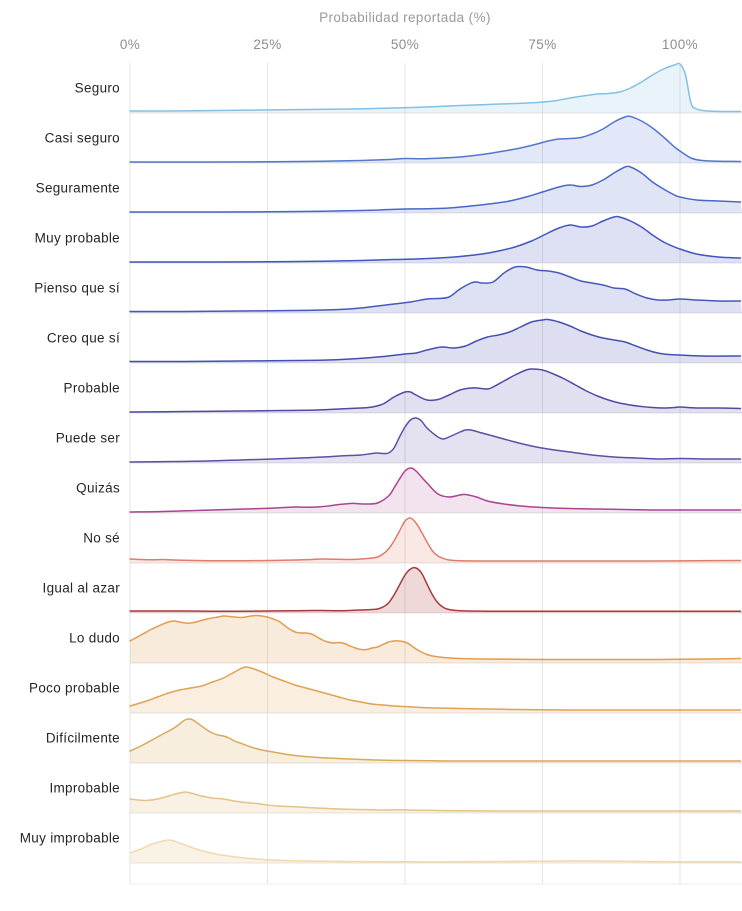 Image resolution: width=742 pixels, height=911 pixels. I want to click on row-label: Muy improbable, so click(69, 838).